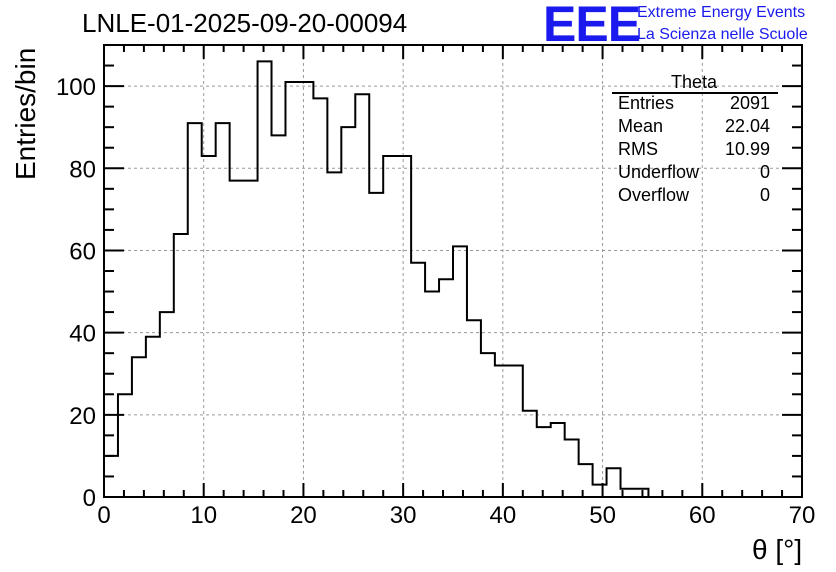 The height and width of the screenshot is (572, 836). Describe the element at coordinates (25, 113) in the screenshot. I see `y-axis-label: Entries/bin` at that location.